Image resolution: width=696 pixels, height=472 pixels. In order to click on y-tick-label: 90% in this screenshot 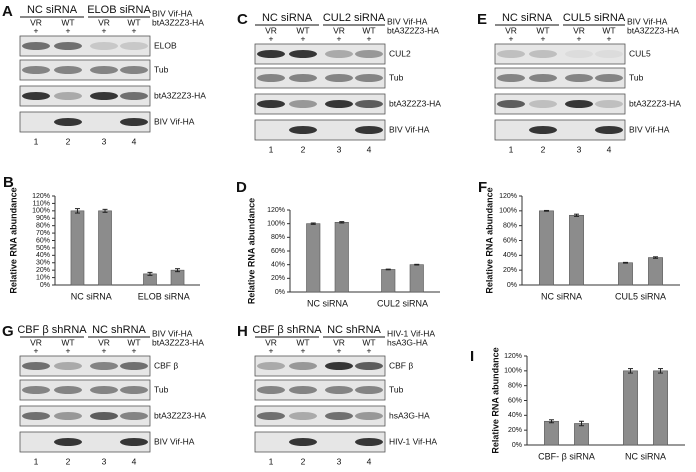, I will do `click(43, 218)`.